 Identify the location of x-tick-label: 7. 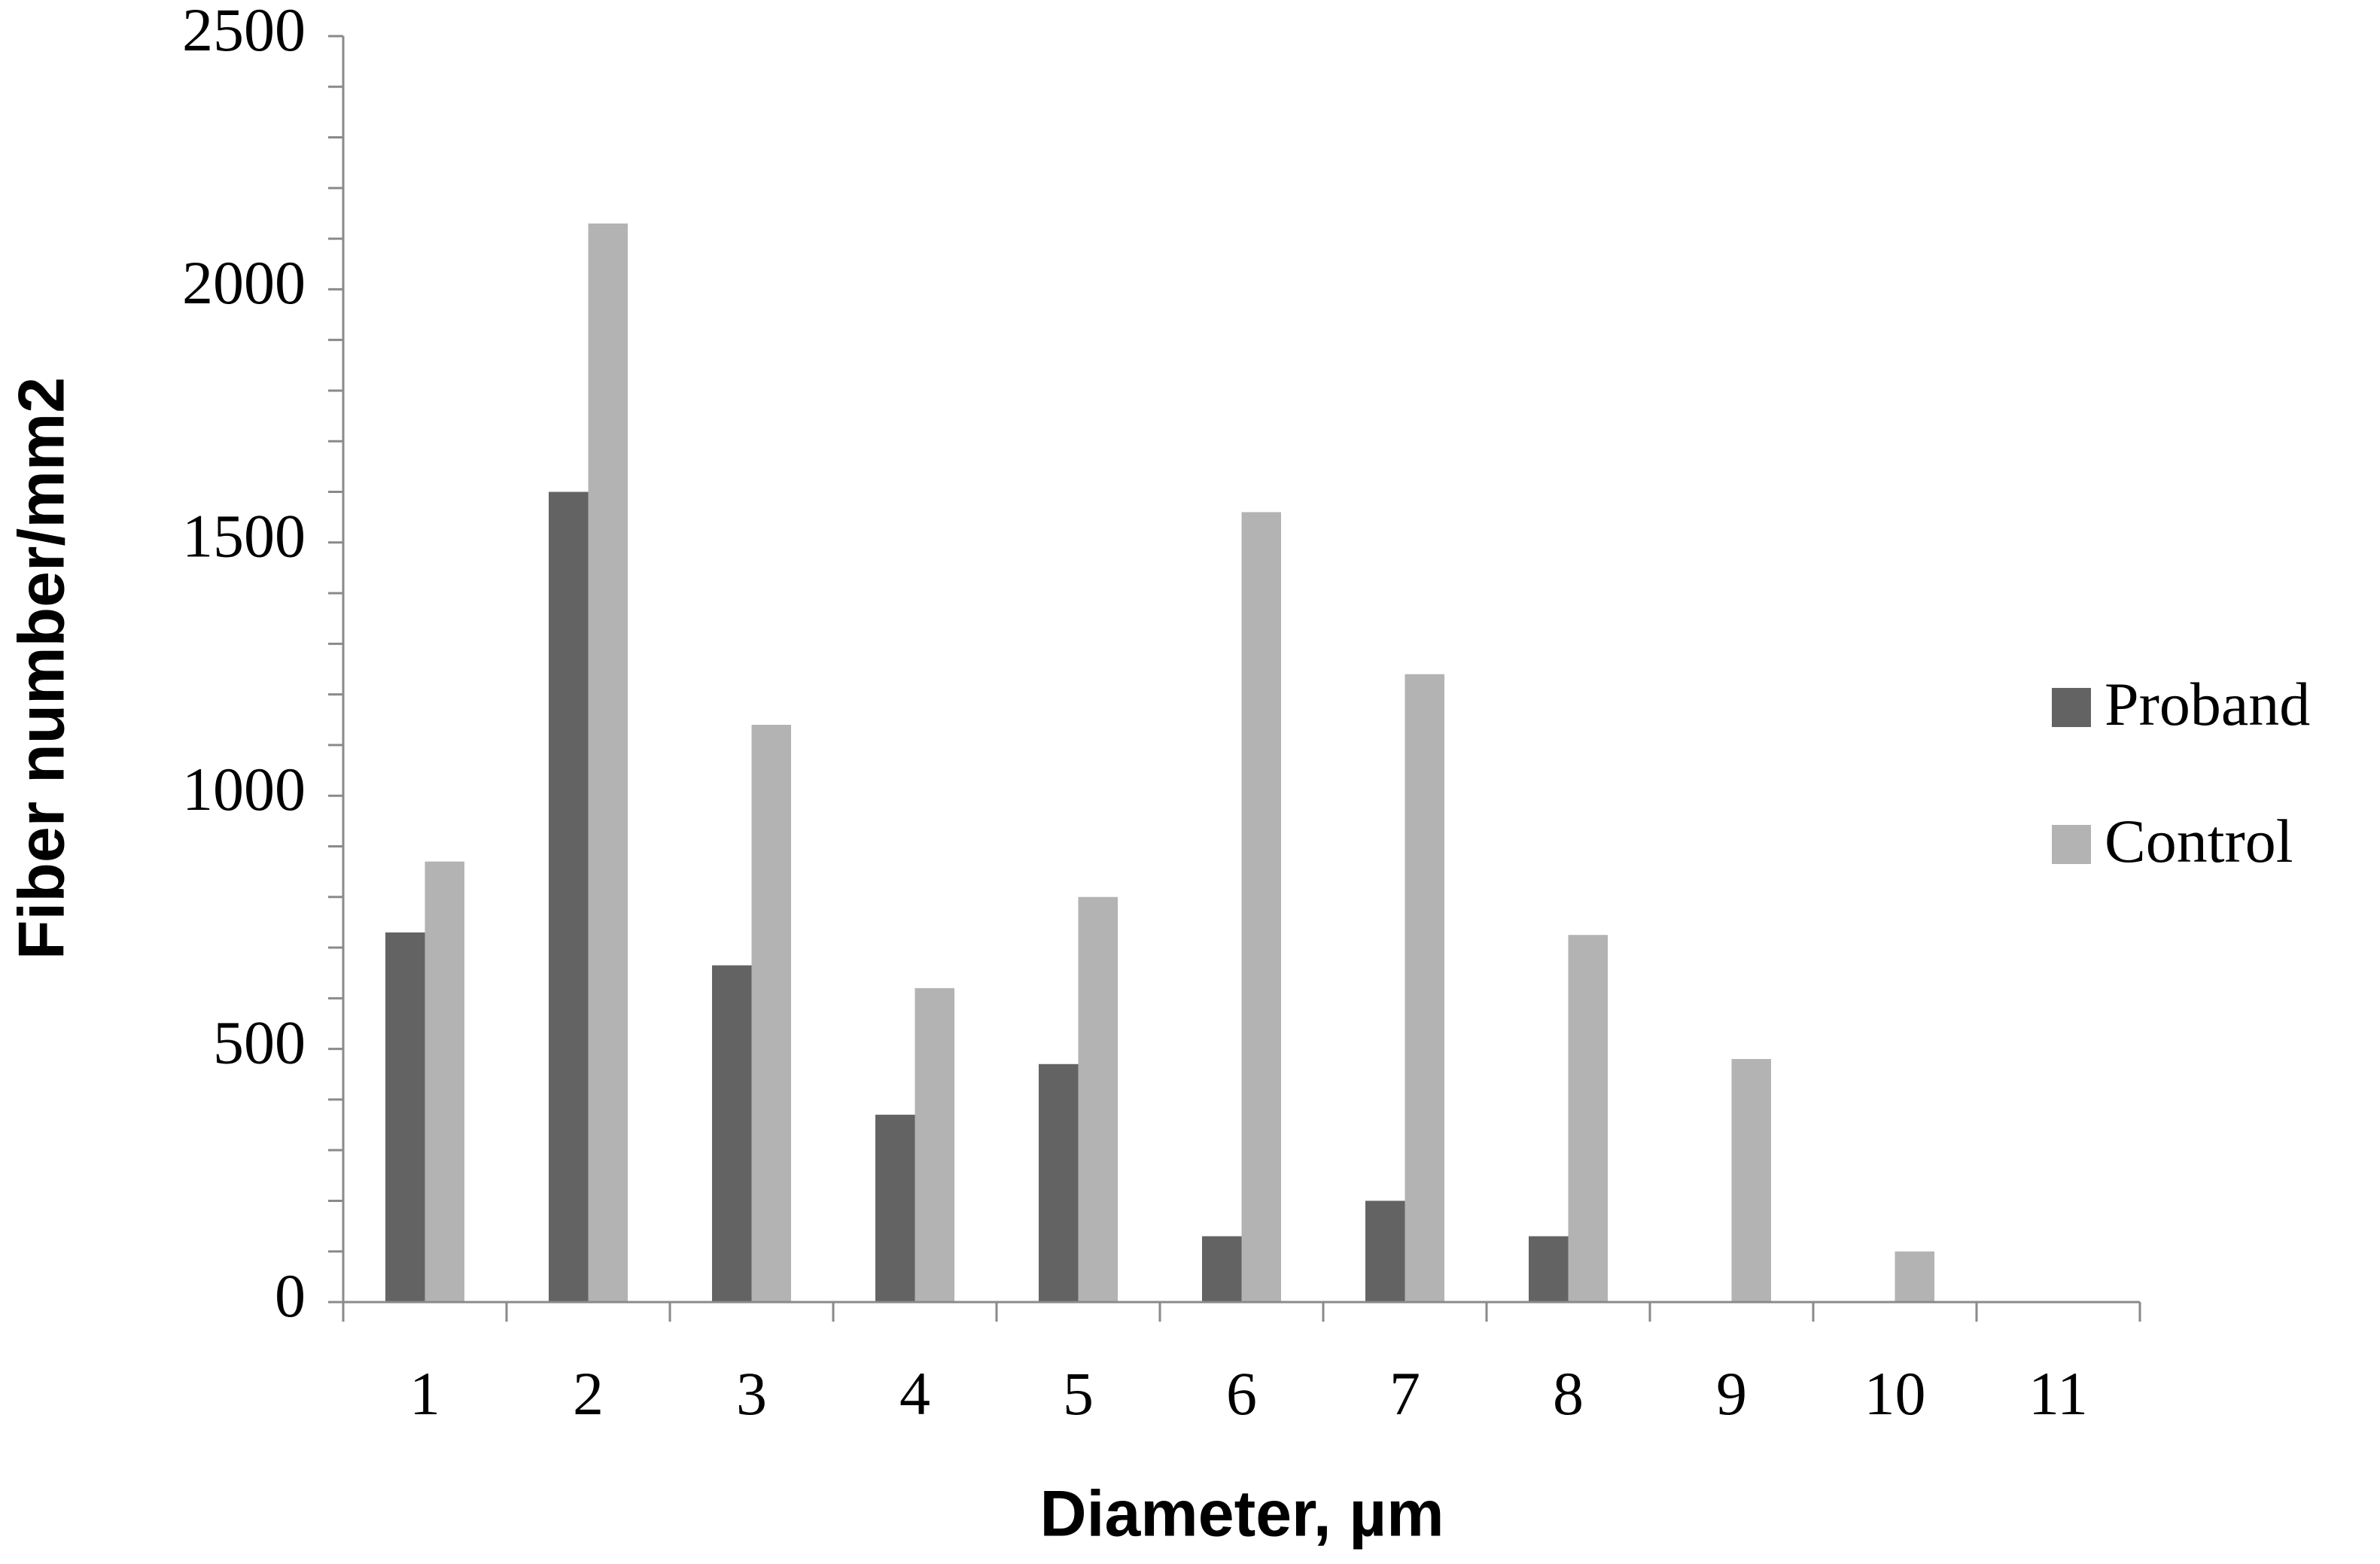
(1404, 1394).